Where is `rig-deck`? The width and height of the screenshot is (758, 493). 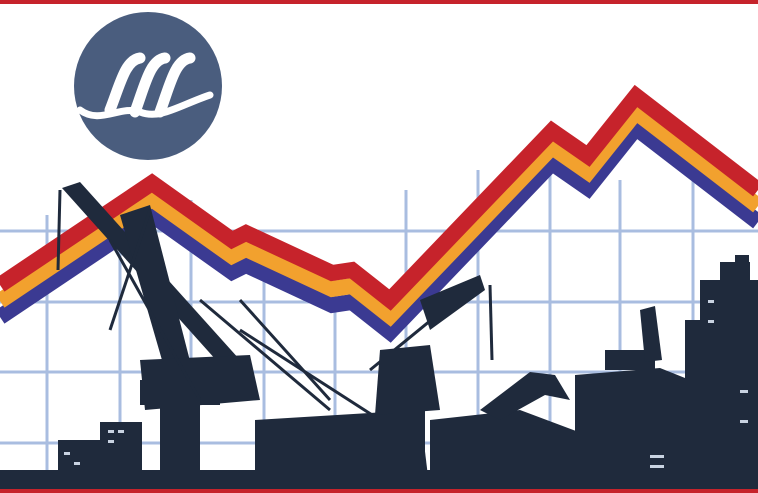
rig-deck is located at coordinates (630, 360).